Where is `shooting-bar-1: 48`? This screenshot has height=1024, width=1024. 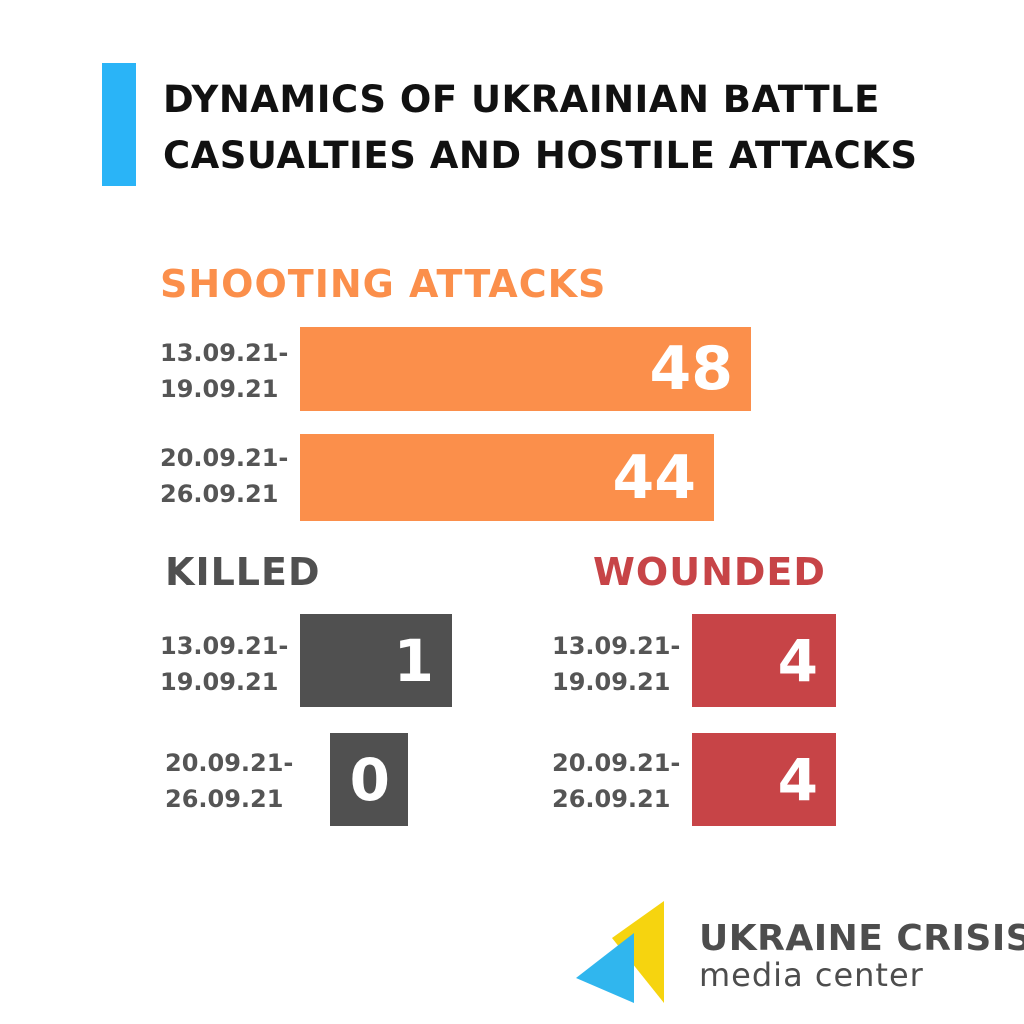 shooting-bar-1: 48 is located at coordinates (525, 369).